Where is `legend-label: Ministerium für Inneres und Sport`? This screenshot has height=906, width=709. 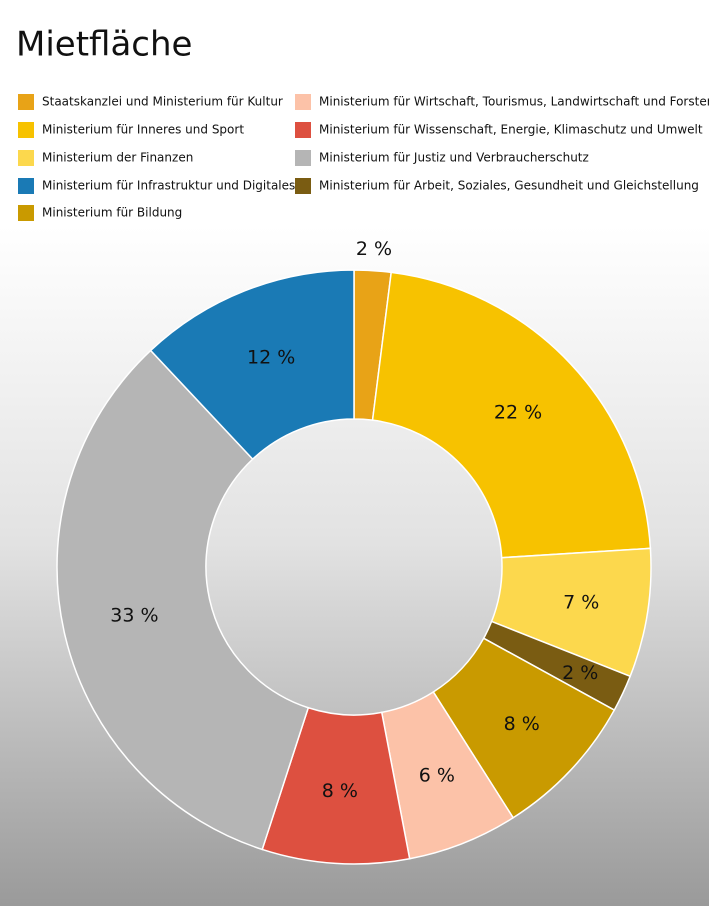
legend-label: Ministerium für Inneres und Sport is located at coordinates (143, 130).